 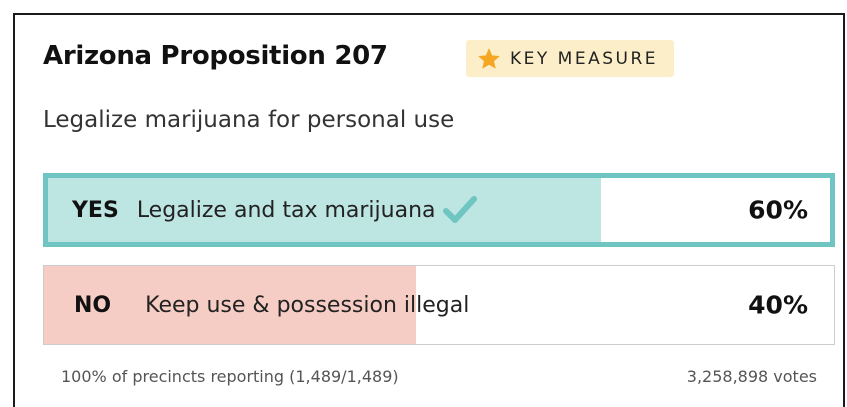 I want to click on option-label-no: NO, so click(x=93, y=305).